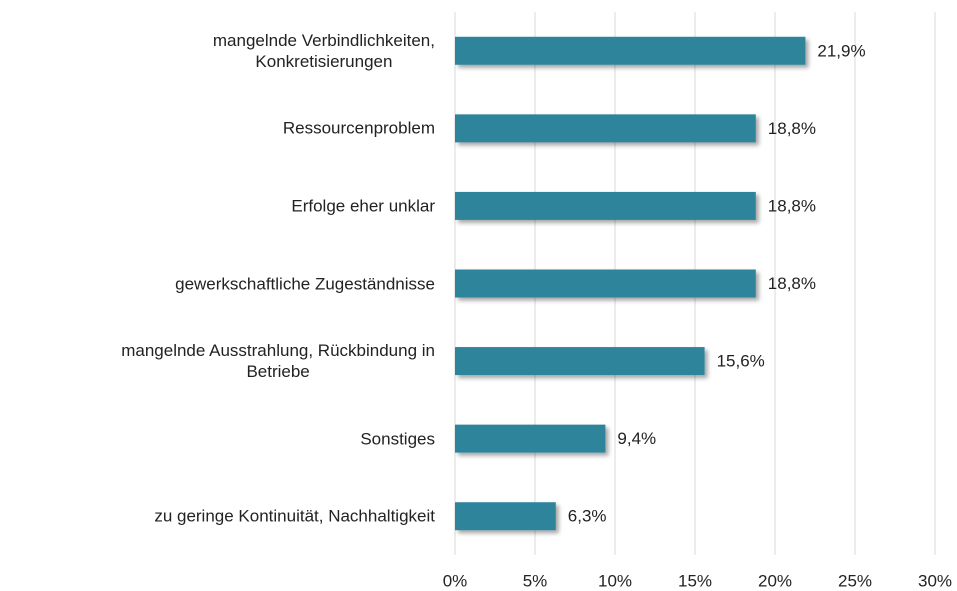 This screenshot has width=957, height=591. I want to click on value-label: 21,9%, so click(841, 50).